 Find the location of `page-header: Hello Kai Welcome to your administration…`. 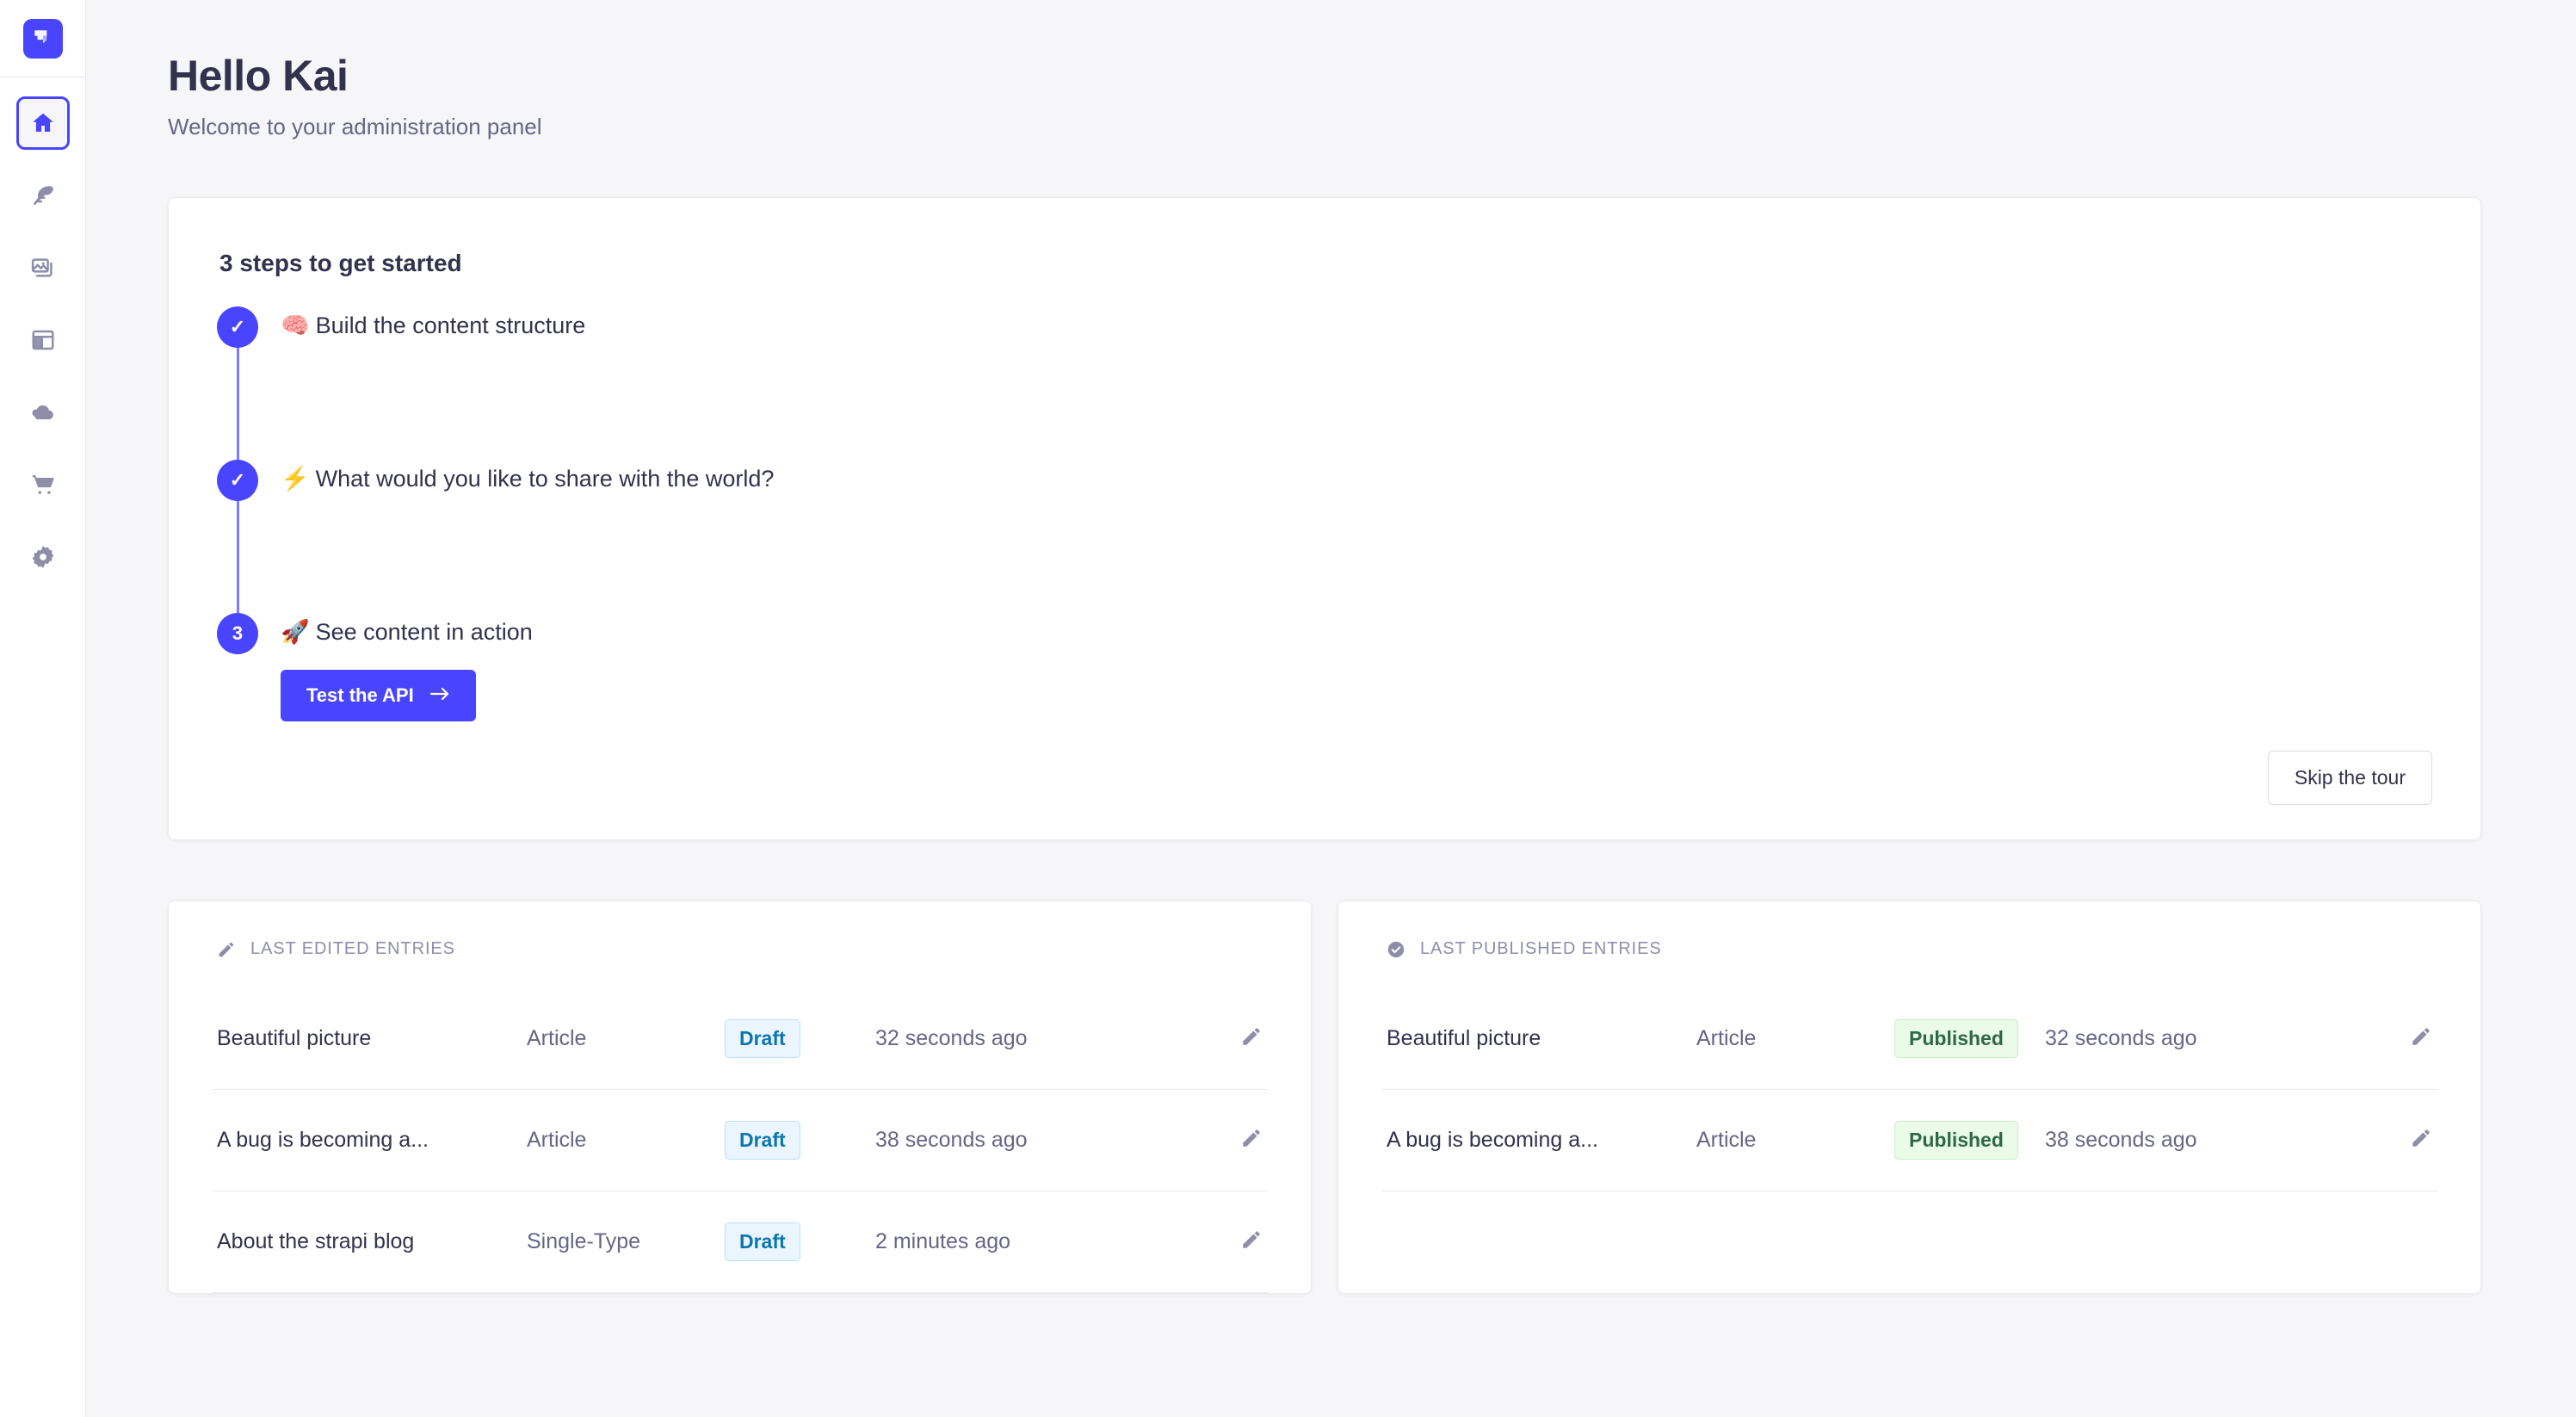

page-header: Hello Kai Welcome to your administration… is located at coordinates (1324, 70).